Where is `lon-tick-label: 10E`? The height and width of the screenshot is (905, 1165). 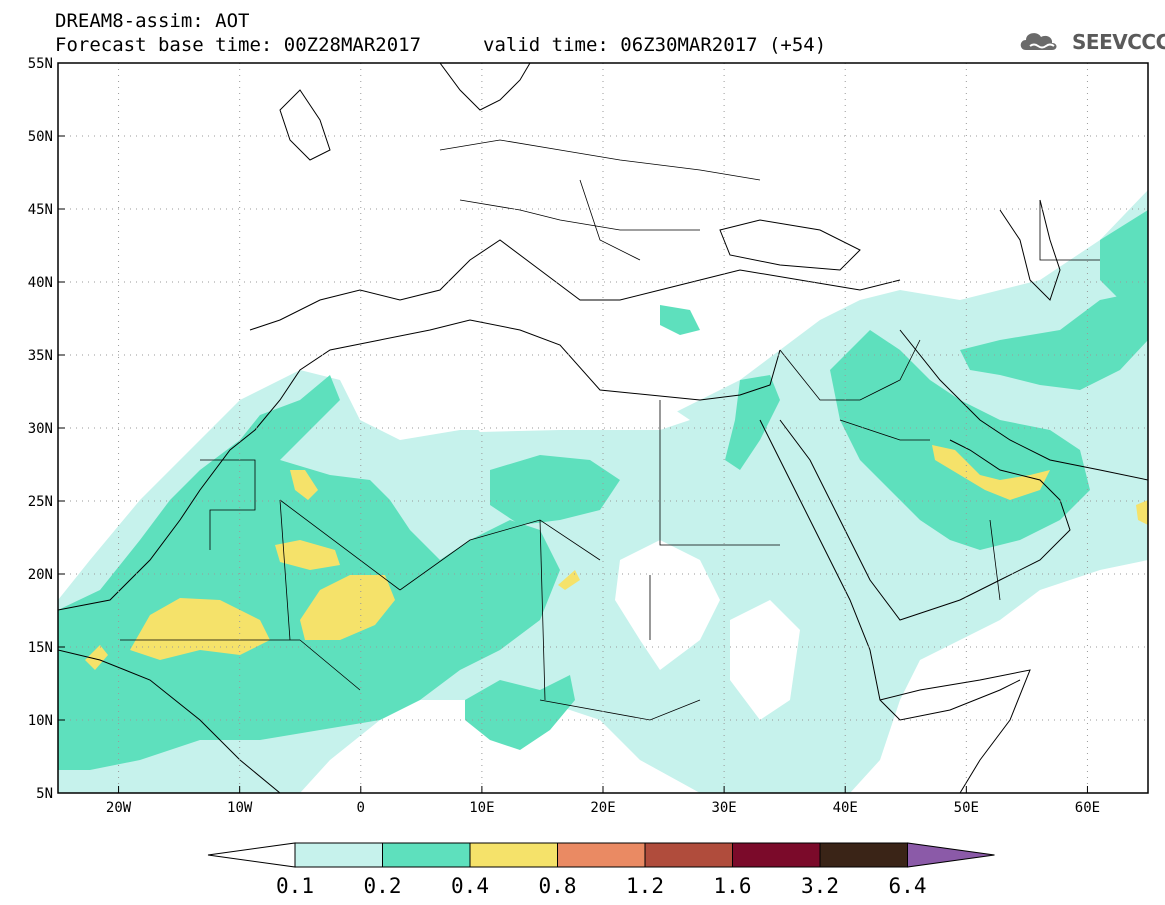 lon-tick-label: 10E is located at coordinates (481, 808).